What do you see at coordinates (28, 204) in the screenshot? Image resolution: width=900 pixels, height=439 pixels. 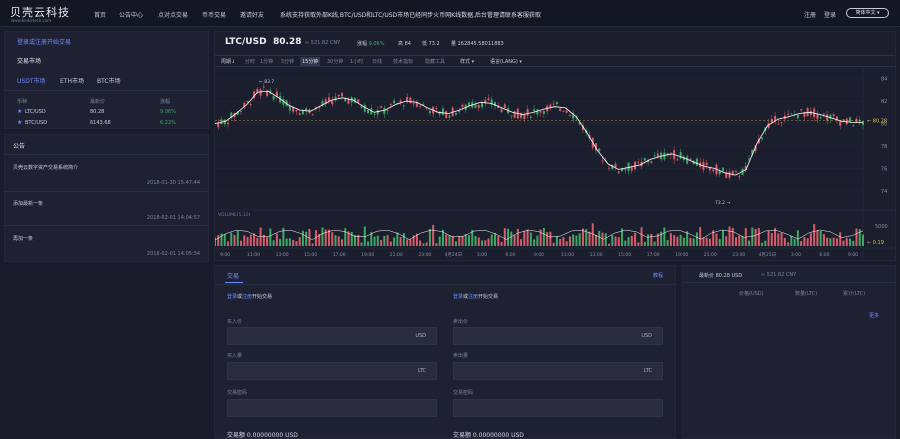 I see `announcement-item-title: 添加最新一条` at bounding box center [28, 204].